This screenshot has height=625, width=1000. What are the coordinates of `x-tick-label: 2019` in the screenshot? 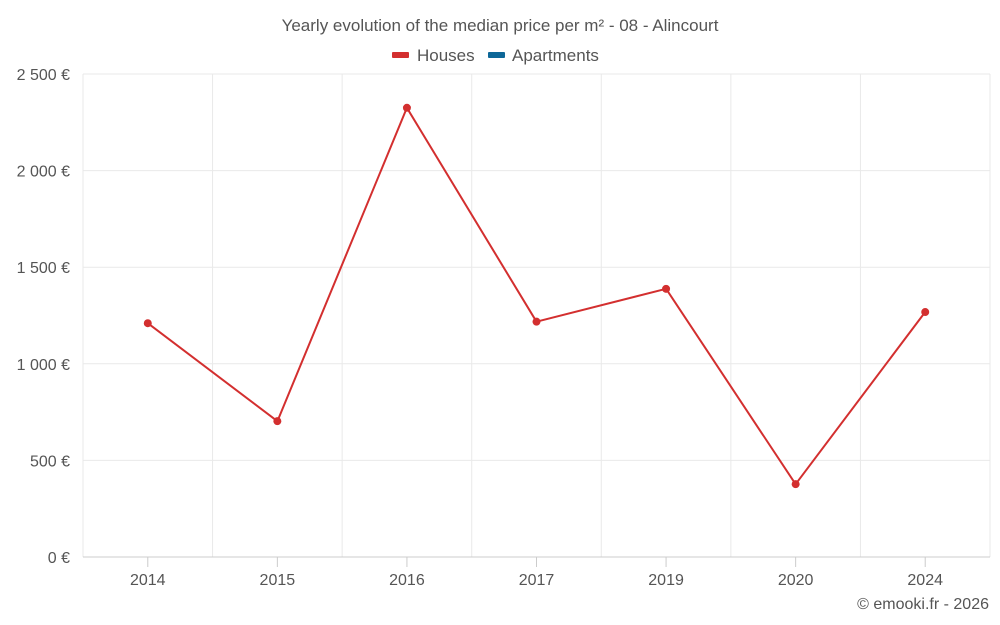 It's located at (666, 580).